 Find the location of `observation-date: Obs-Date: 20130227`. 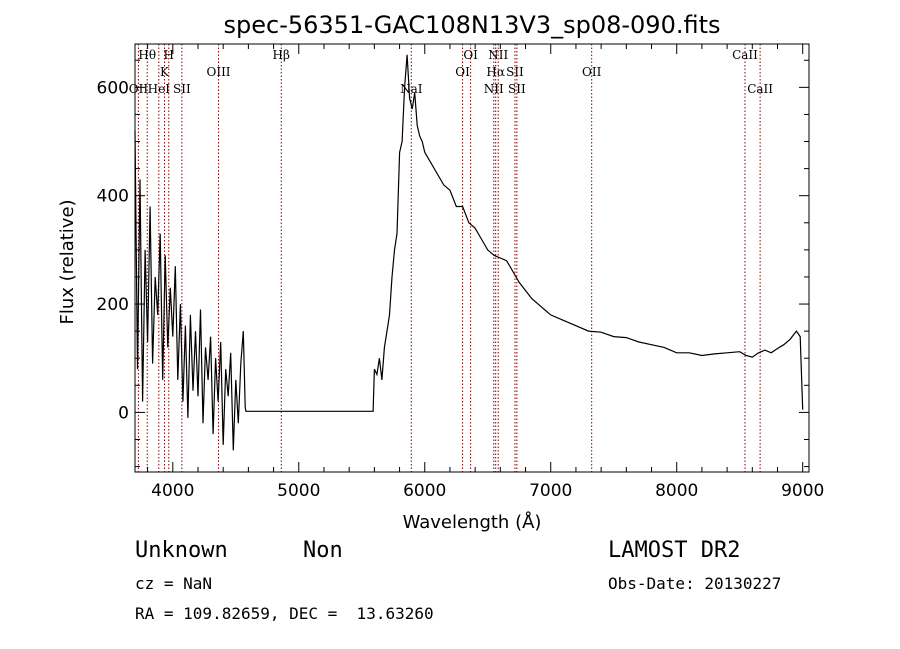

observation-date: Obs-Date: 20130227 is located at coordinates (695, 583).